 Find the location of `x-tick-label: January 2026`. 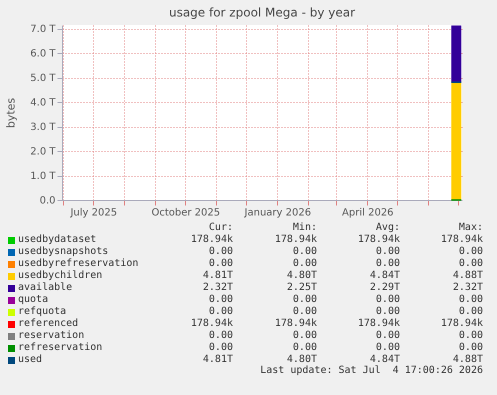

x-tick-label: January 2026 is located at coordinates (278, 213).